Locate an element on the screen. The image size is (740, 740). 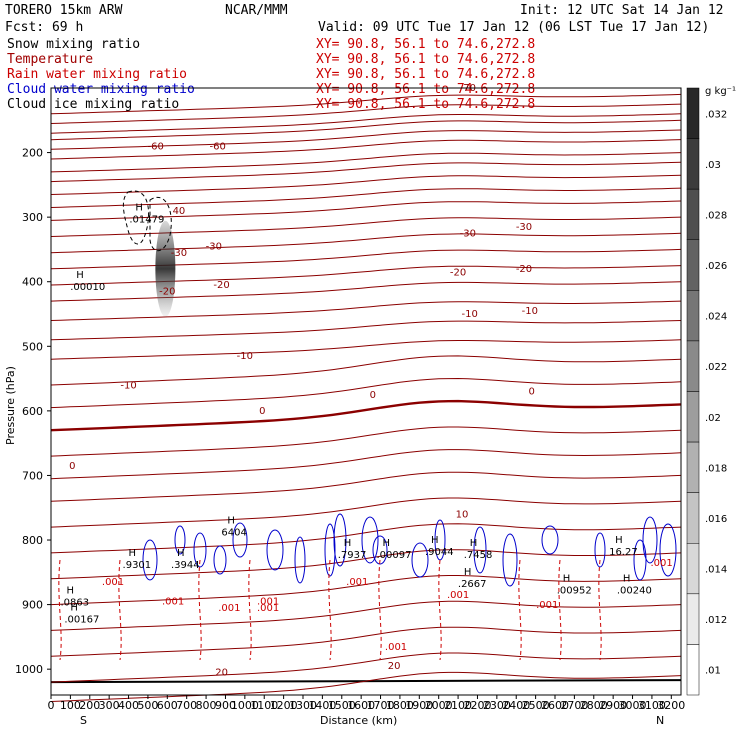
colorbar-label: .014 is located at coordinates (716, 570).